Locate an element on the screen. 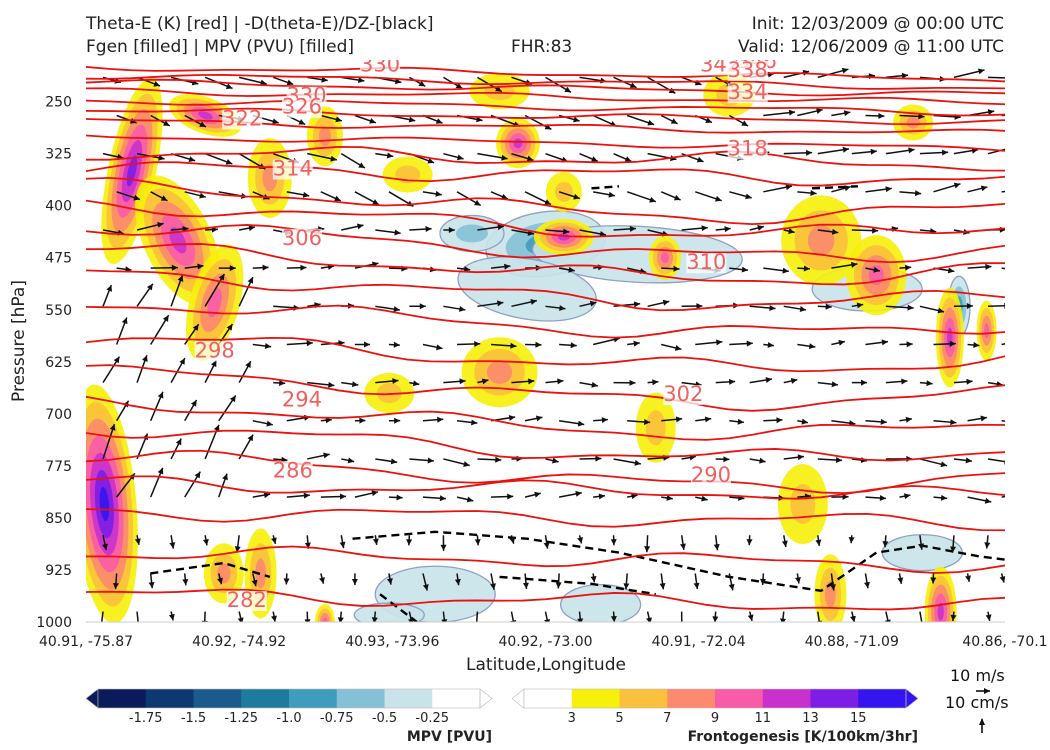 The image size is (1050, 750). mpv-colorbar-tick-label: -0.25 is located at coordinates (432, 718).